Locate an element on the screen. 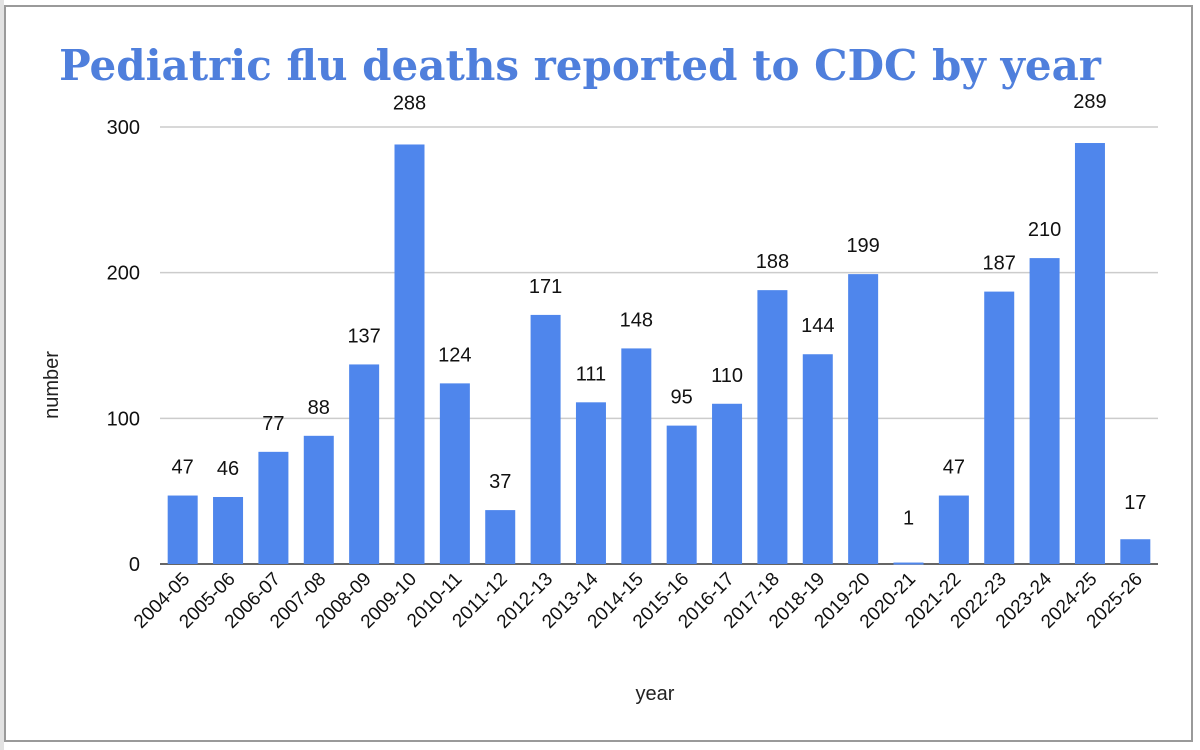 This screenshot has width=1200, height=750. y-axis-title: number is located at coordinates (52, 385).